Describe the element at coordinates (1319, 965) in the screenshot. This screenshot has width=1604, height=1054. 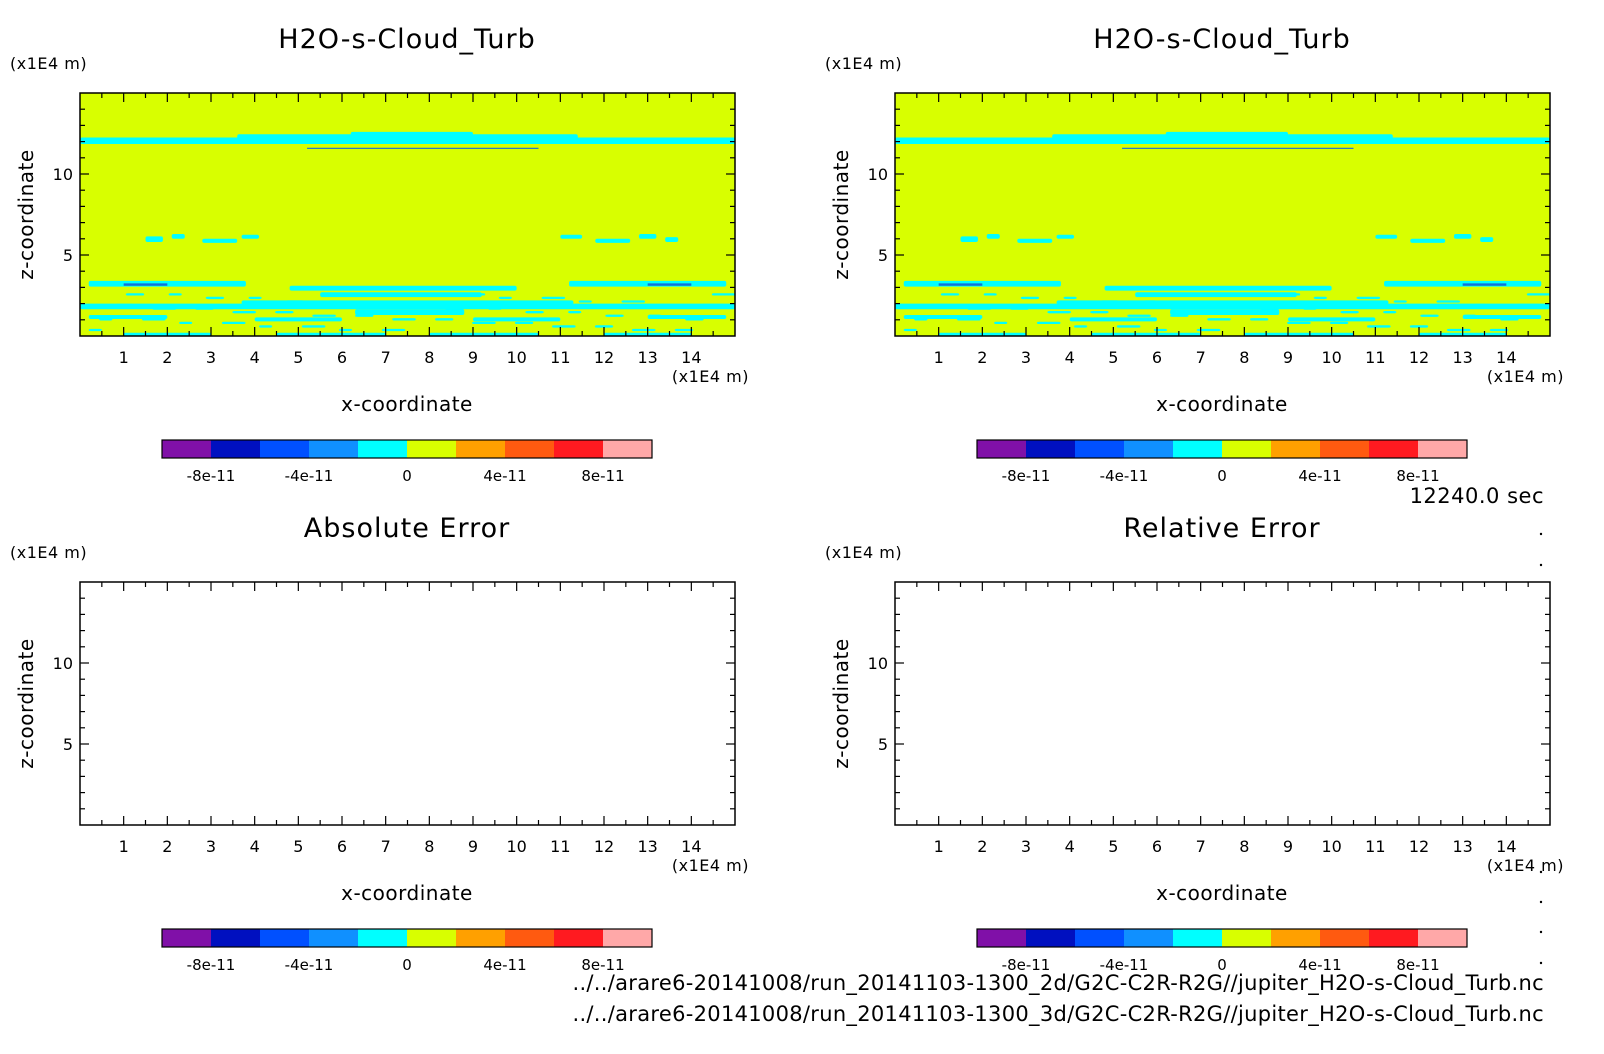
I see `colorbar-tick-label: 4e-11` at that location.